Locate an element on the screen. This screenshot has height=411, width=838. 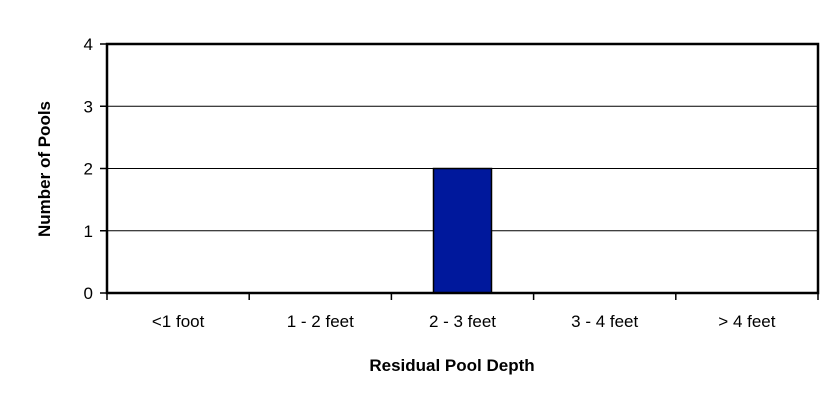
y-tick-label: 1 is located at coordinates (88, 231).